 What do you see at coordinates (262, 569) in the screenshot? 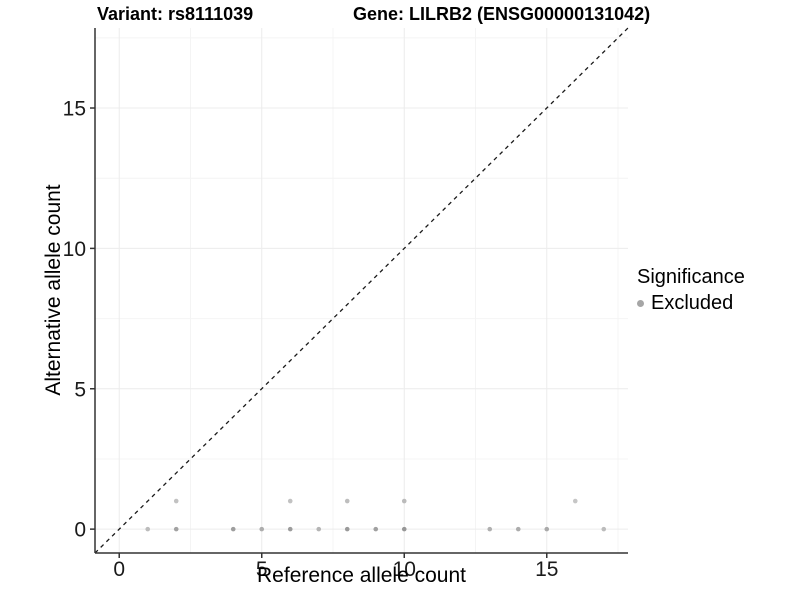
I see `x-tick-label: 5` at bounding box center [262, 569].